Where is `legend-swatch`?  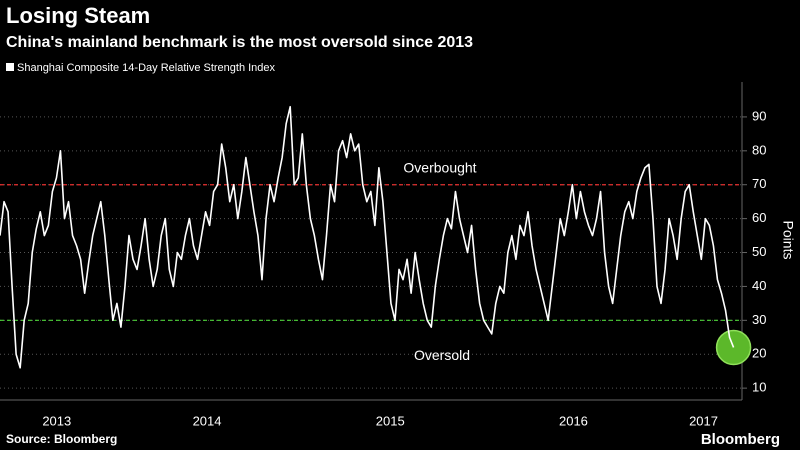 legend-swatch is located at coordinates (10, 67).